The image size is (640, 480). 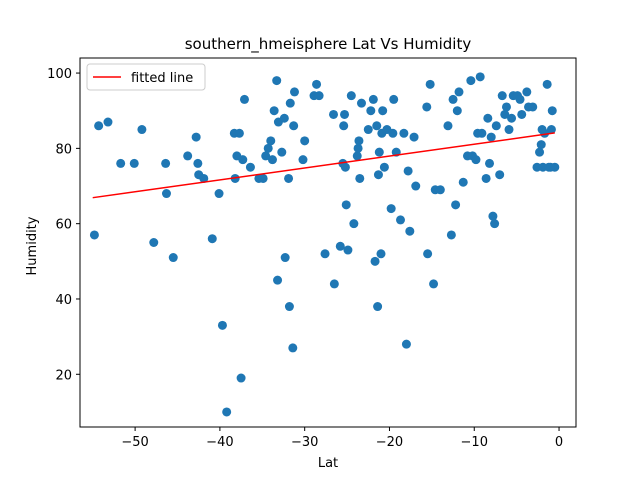 What do you see at coordinates (328, 44) in the screenshot?
I see `chart-title: southern_hmeisphere Lat Vs Humidity` at bounding box center [328, 44].